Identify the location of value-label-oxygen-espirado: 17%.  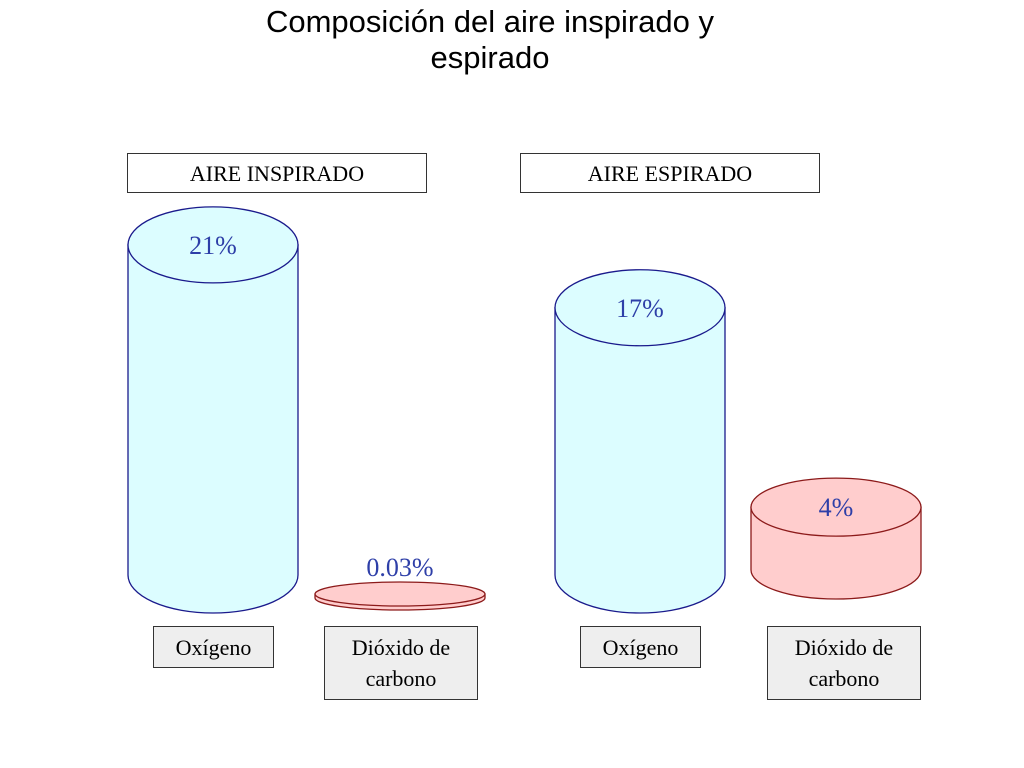
(640, 308).